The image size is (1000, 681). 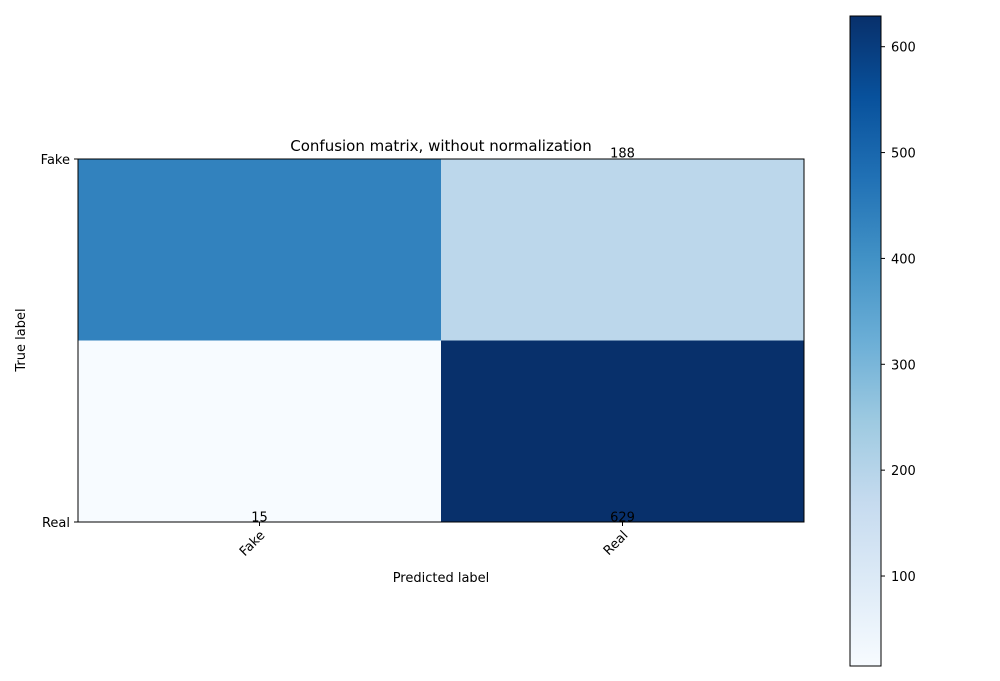 I want to click on x-tick-label: Fake, so click(x=252, y=543).